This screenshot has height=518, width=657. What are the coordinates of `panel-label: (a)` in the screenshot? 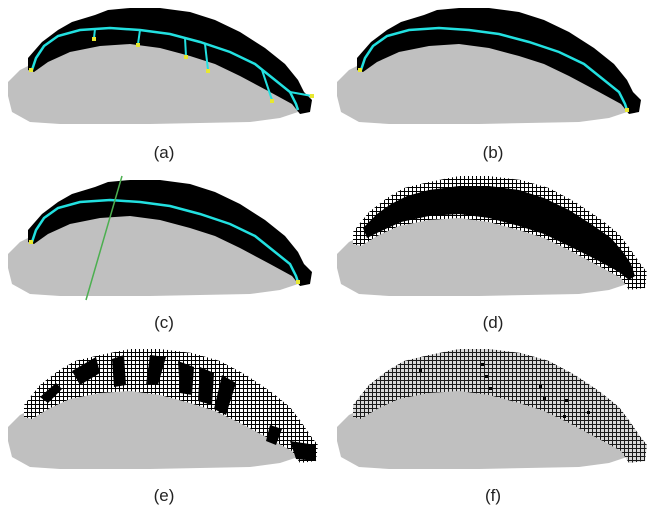 It's located at (164, 152).